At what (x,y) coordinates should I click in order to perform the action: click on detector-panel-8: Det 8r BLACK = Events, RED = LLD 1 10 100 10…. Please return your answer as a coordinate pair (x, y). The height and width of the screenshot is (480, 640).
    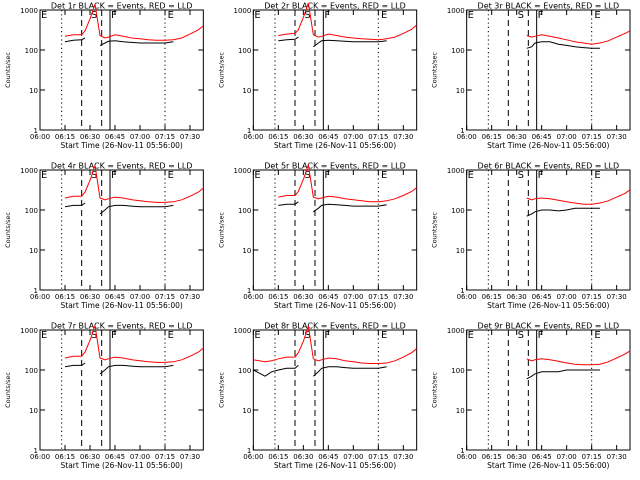
    Looking at the image, I should click on (317, 396).